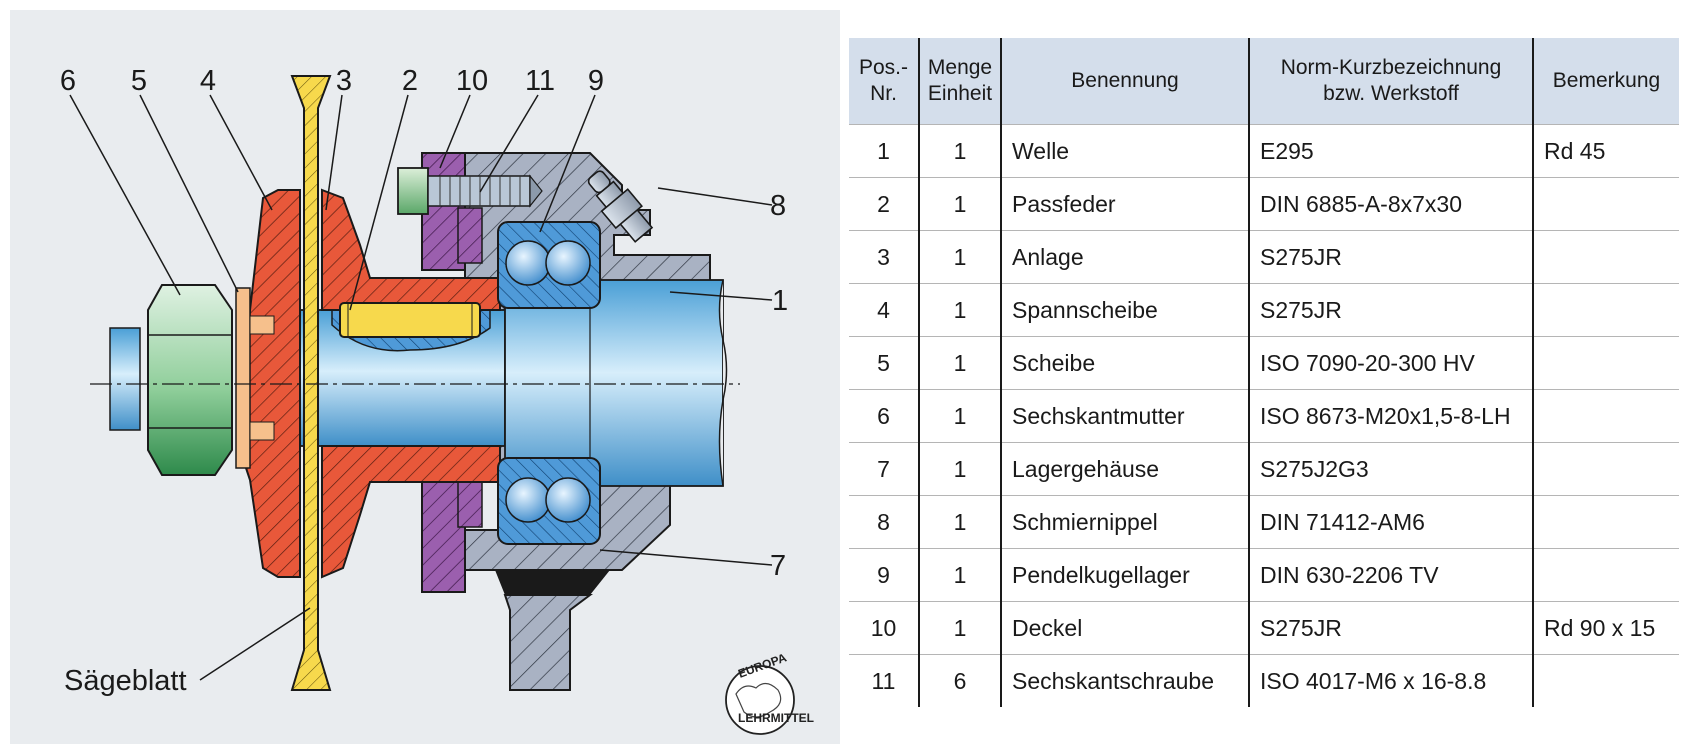  Describe the element at coordinates (1391, 522) in the screenshot. I see `cell-norm: DIN 71412-AM6` at that location.